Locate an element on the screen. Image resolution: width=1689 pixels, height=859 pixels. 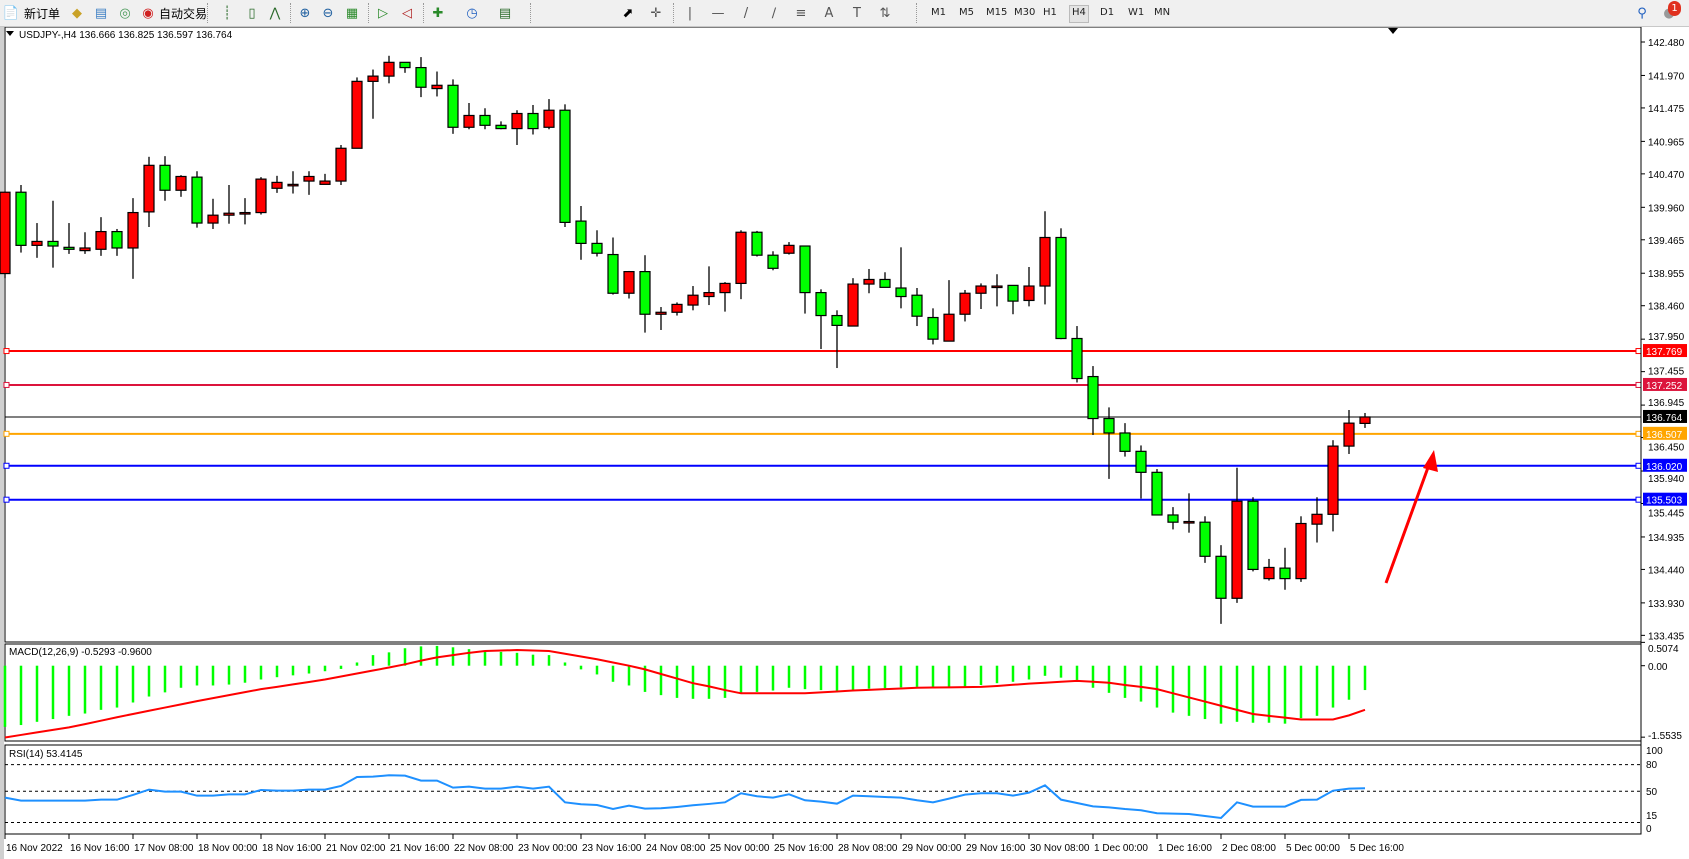
market-watch-icon: ◆ is located at coordinates (77, 13).